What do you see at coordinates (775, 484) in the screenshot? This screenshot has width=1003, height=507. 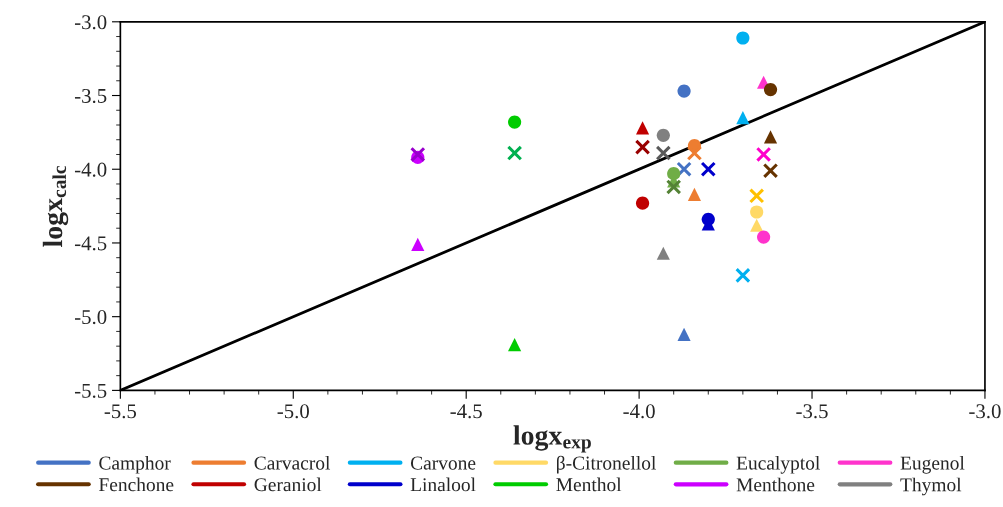 I see `legend-label: Menthone` at bounding box center [775, 484].